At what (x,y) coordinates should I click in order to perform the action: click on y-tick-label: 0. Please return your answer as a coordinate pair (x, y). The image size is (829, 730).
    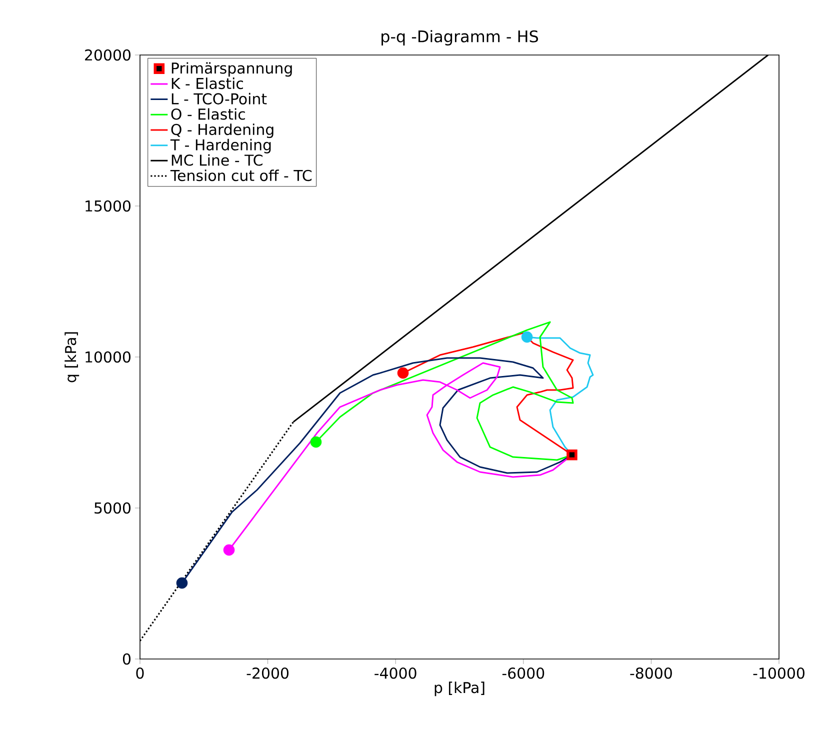
    Looking at the image, I should click on (126, 659).